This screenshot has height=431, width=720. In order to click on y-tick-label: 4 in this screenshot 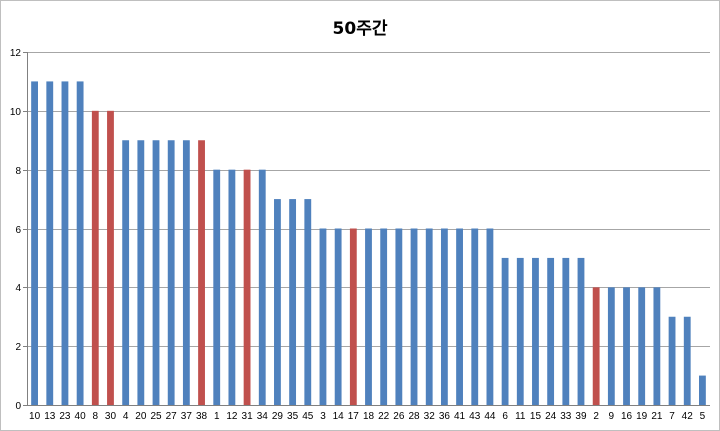, I will do `click(18, 288)`.